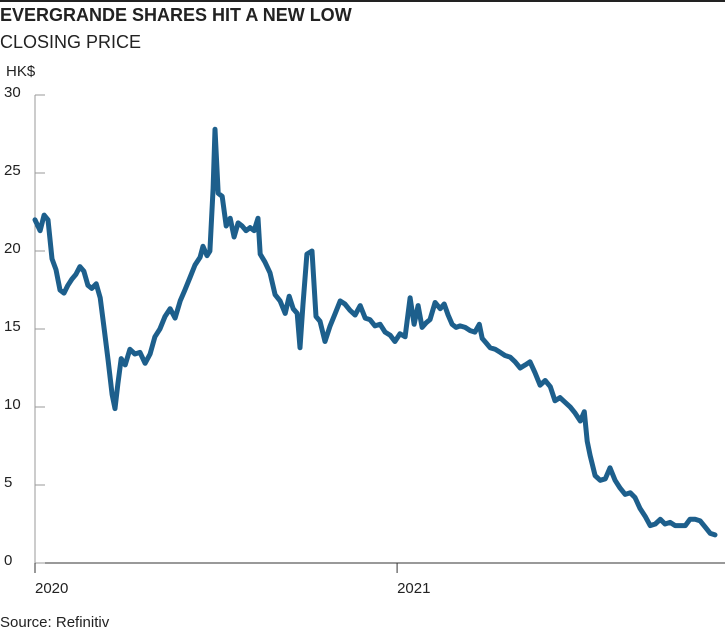  I want to click on y-tick-label: 5, so click(8, 482).